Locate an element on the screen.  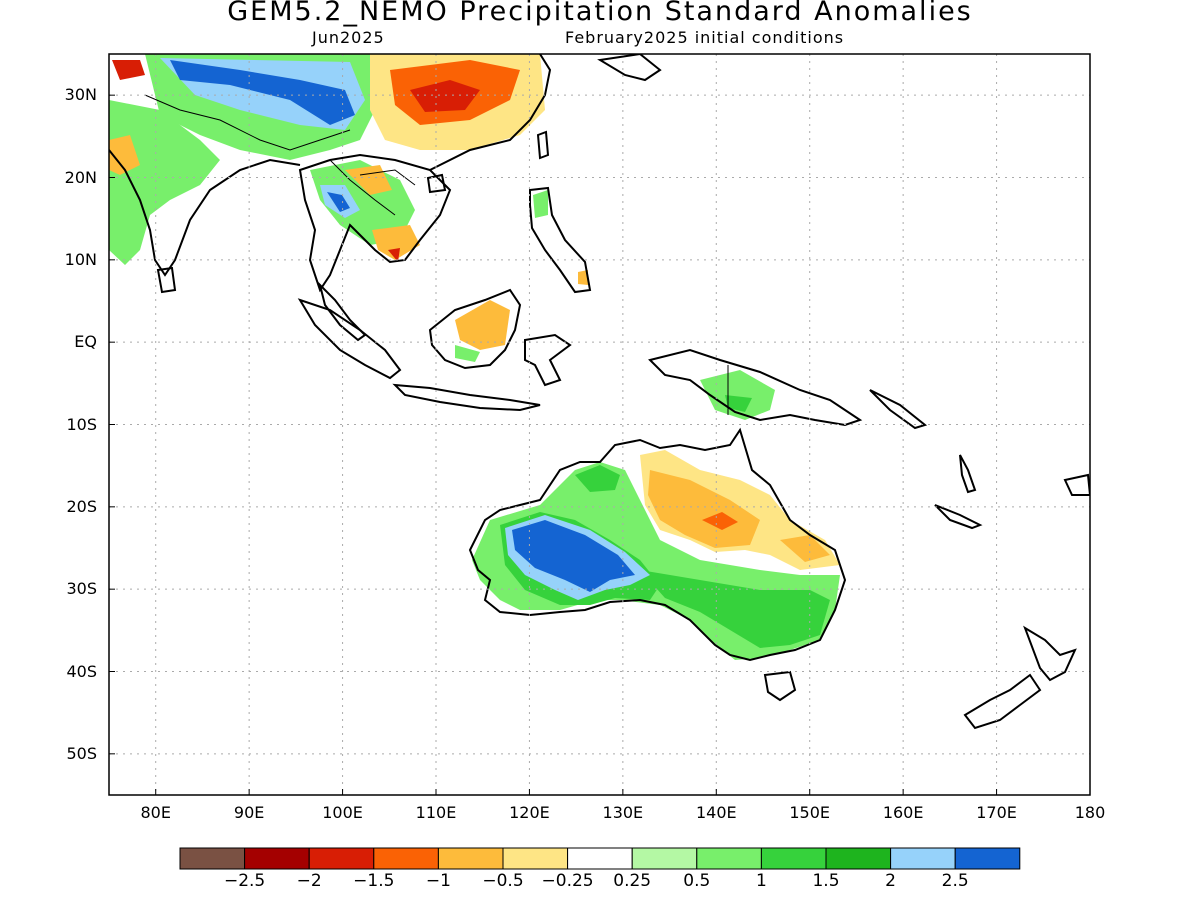
coast-hainan is located at coordinates (436, 183).